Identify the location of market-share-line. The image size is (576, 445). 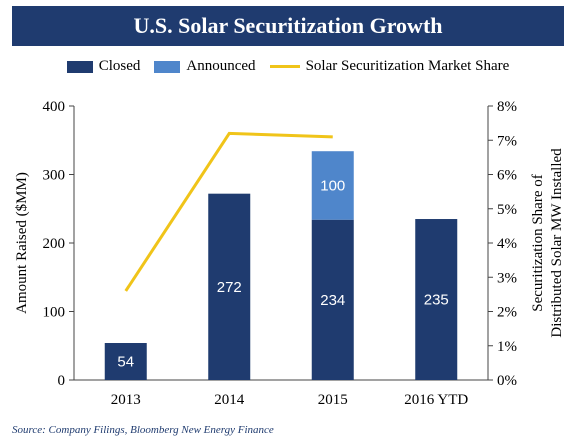
(228, 211).